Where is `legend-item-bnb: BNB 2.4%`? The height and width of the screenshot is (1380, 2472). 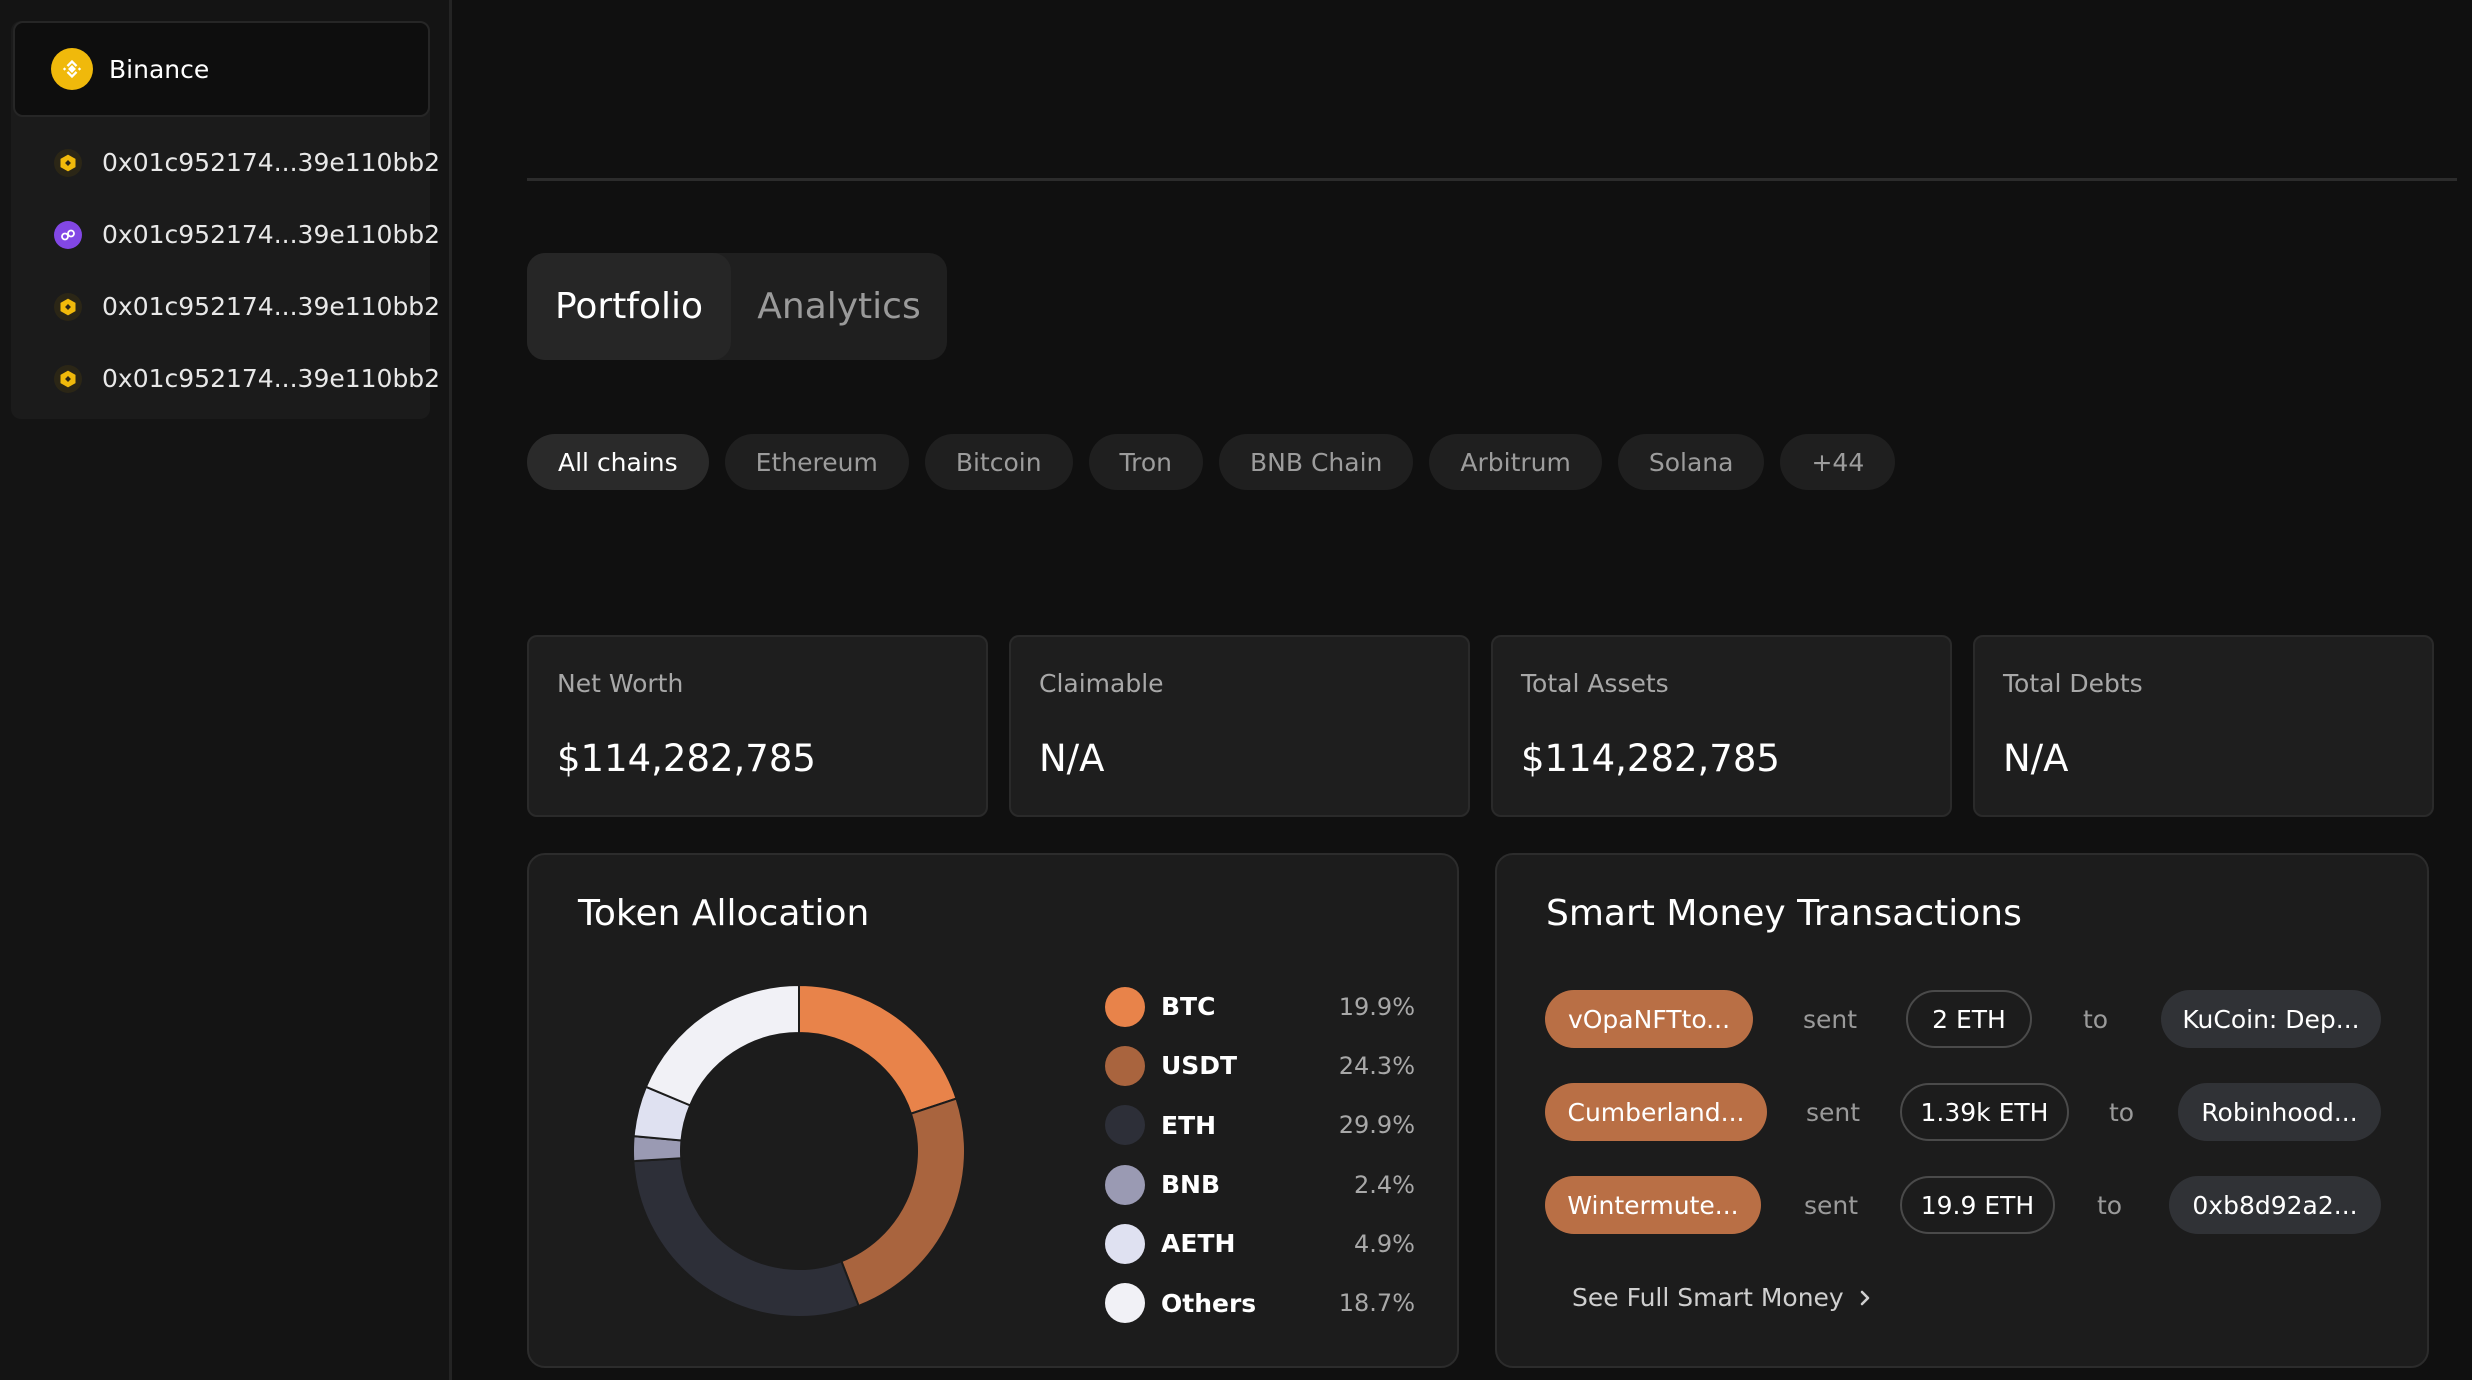
legend-item-bnb: BNB 2.4% is located at coordinates (1285, 1184).